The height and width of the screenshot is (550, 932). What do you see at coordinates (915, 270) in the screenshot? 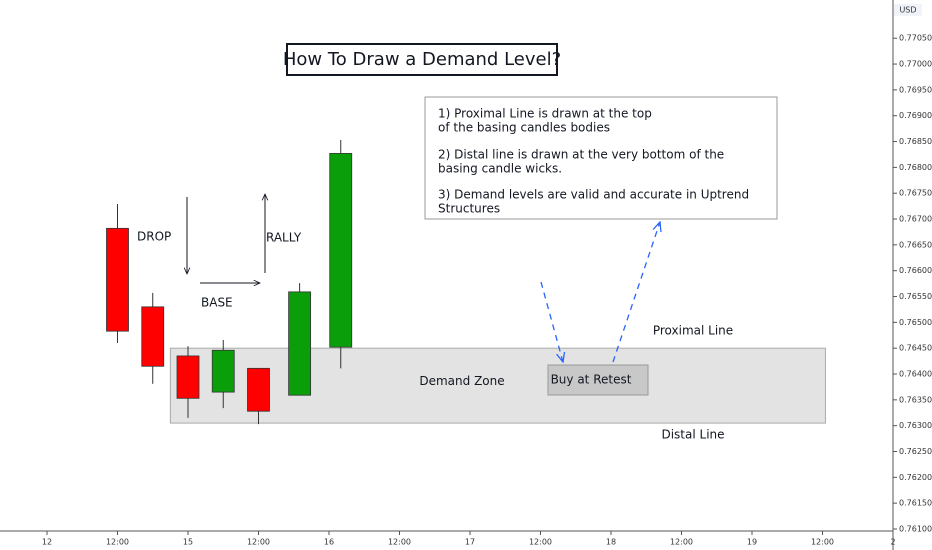
I see `y-tick-label: 0.76600` at bounding box center [915, 270].